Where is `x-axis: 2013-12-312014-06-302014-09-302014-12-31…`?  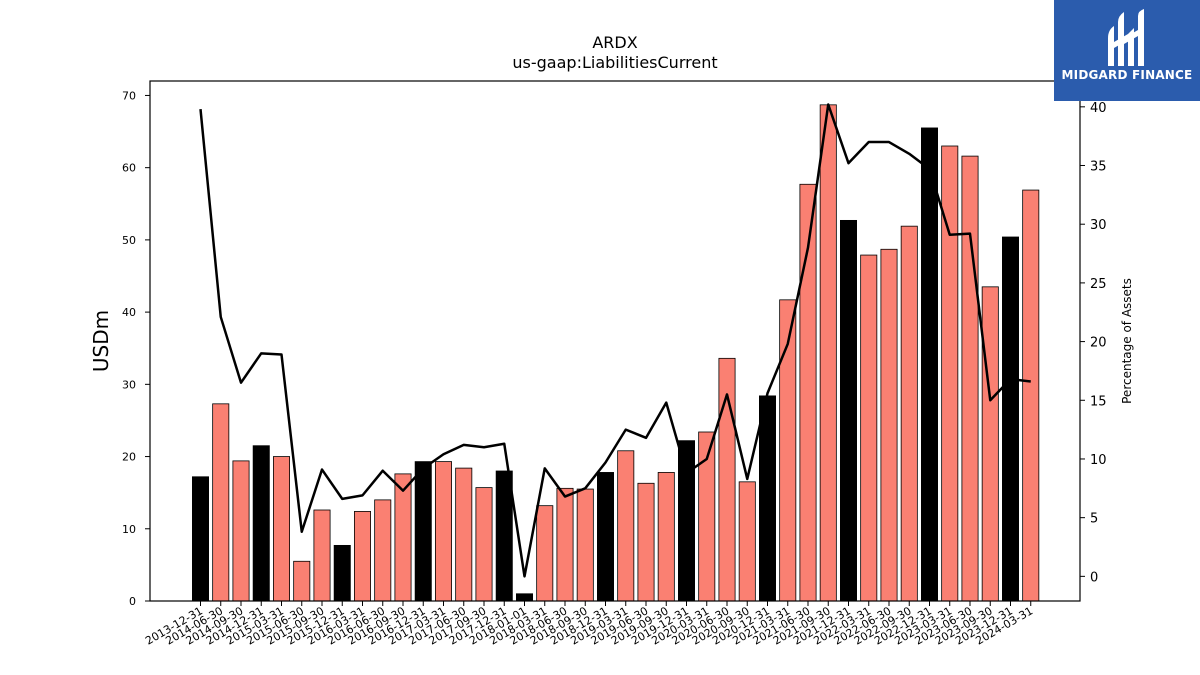
x-axis: 2013-12-312014-06-302014-09-302014-12-31… is located at coordinates (589, 624).